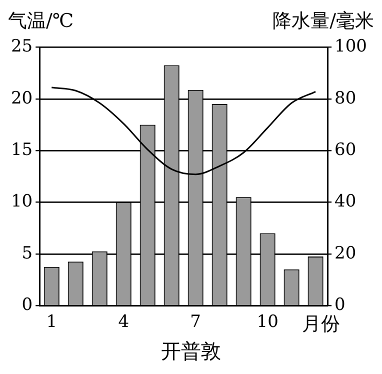 The image size is (382, 374). Describe the element at coordinates (323, 21) in the screenshot. I see `y2-axis-title: 降水量/毫米` at that location.